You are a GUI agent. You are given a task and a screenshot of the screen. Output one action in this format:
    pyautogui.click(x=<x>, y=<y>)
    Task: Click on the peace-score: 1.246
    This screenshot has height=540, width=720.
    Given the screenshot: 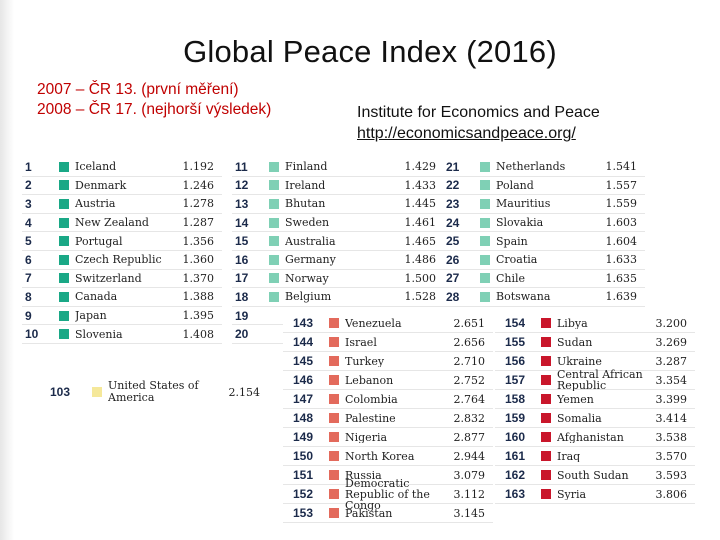 What is the action you would take?
    pyautogui.click(x=198, y=185)
    